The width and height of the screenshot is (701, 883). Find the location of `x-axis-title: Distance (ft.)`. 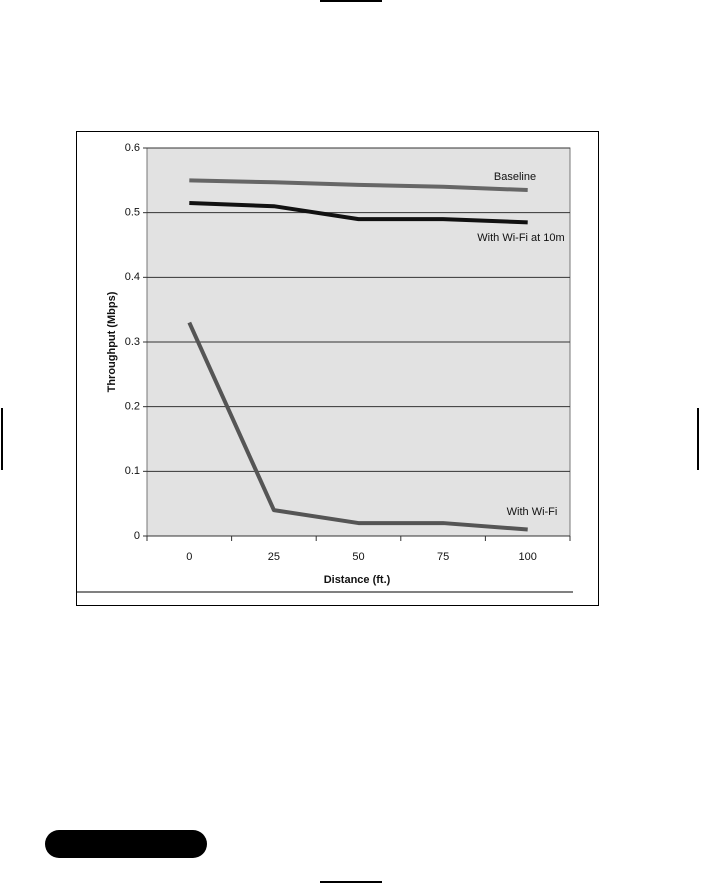

x-axis-title: Distance (ft.) is located at coordinates (357, 580).